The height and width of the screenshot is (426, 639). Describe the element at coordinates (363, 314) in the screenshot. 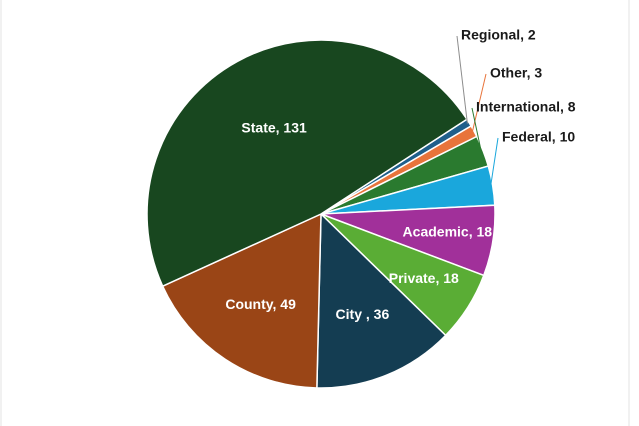

I see `data-label-city: City , 36` at that location.